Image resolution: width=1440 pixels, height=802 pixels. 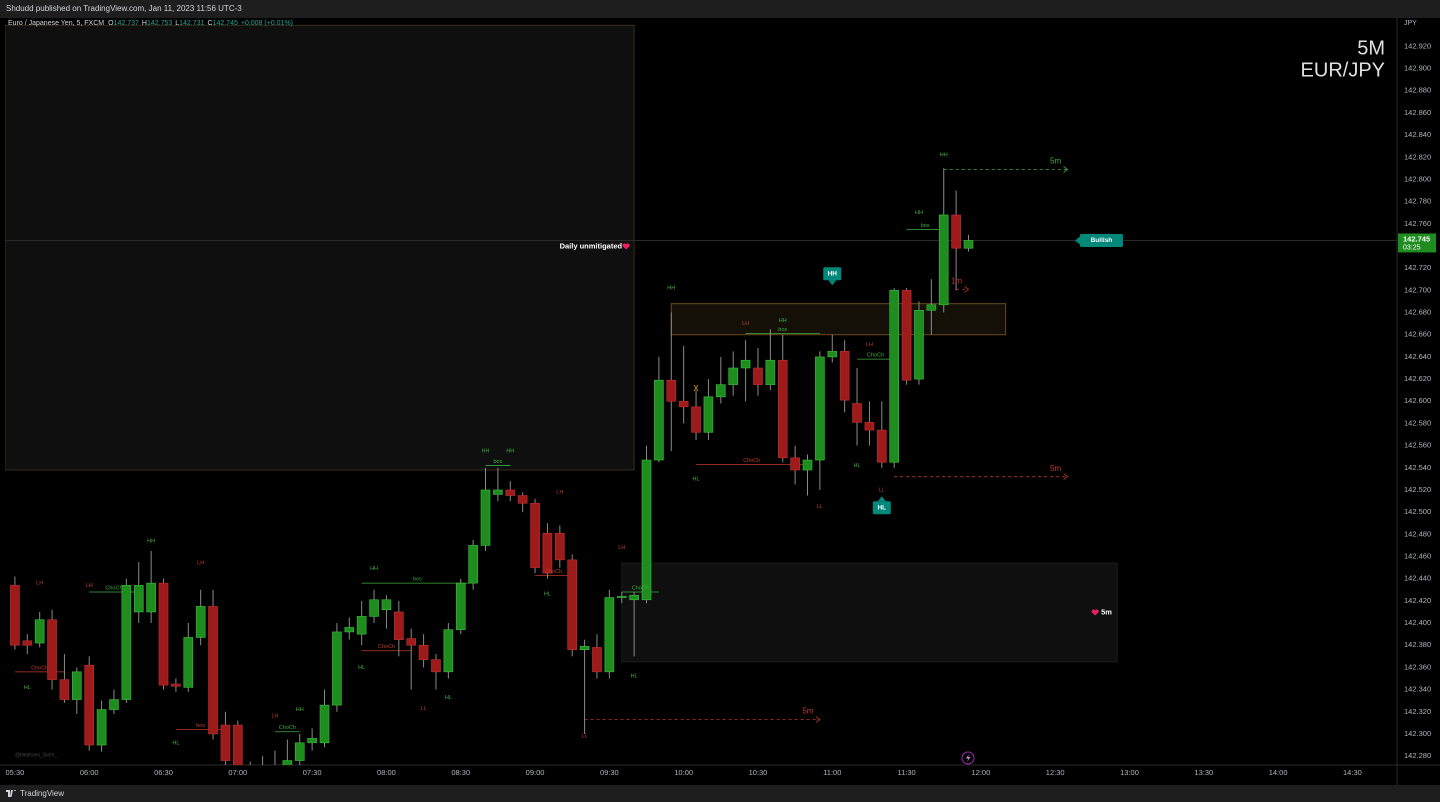 What do you see at coordinates (1417, 178) in the screenshot?
I see `y-tick-label: 142.800` at bounding box center [1417, 178].